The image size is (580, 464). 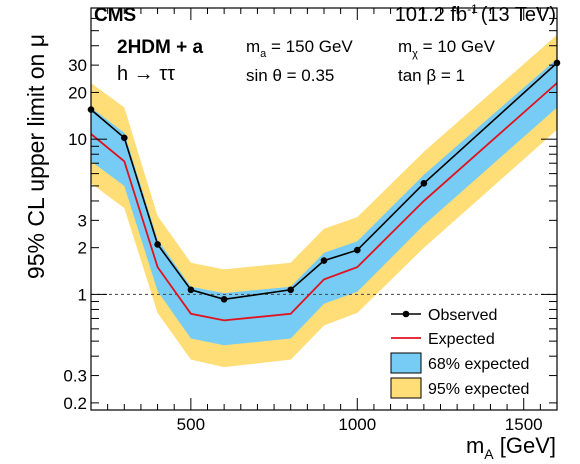 What do you see at coordinates (475, 14) in the screenshot?
I see `luminosity-label: 101.2 fb-1 (13 TeV)` at bounding box center [475, 14].